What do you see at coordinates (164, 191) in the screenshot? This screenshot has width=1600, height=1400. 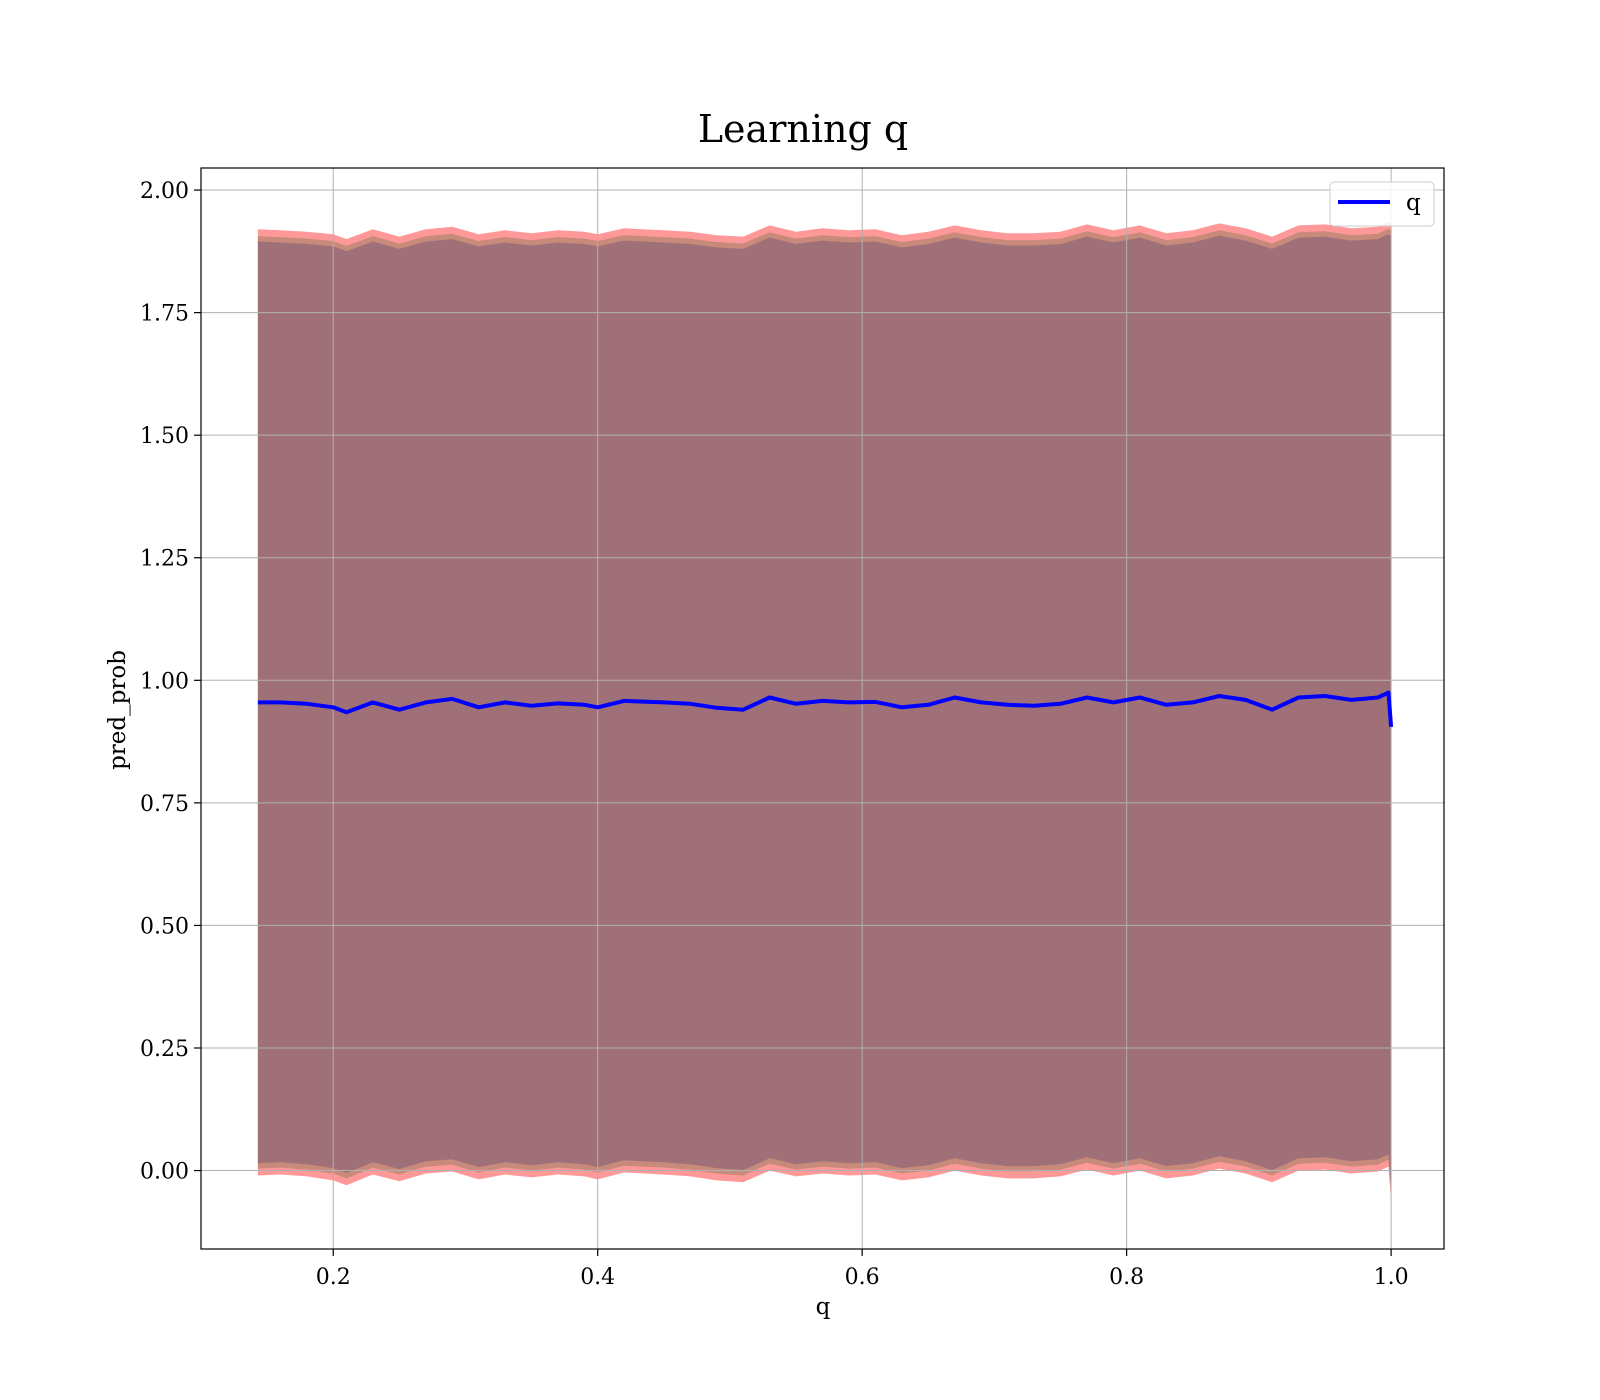 I see `y-tick-label: 2.00` at bounding box center [164, 191].